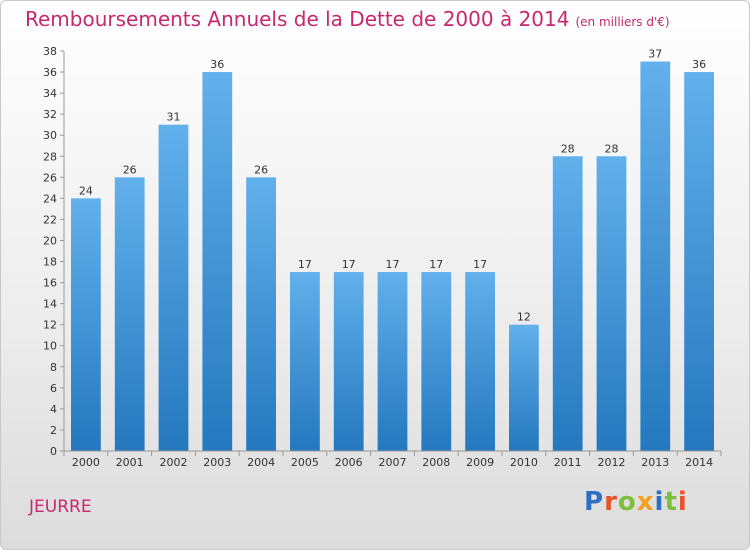 The image size is (750, 550). Describe the element at coordinates (622, 22) in the screenshot. I see `chart-subtitle: (en milliers d'€)` at that location.